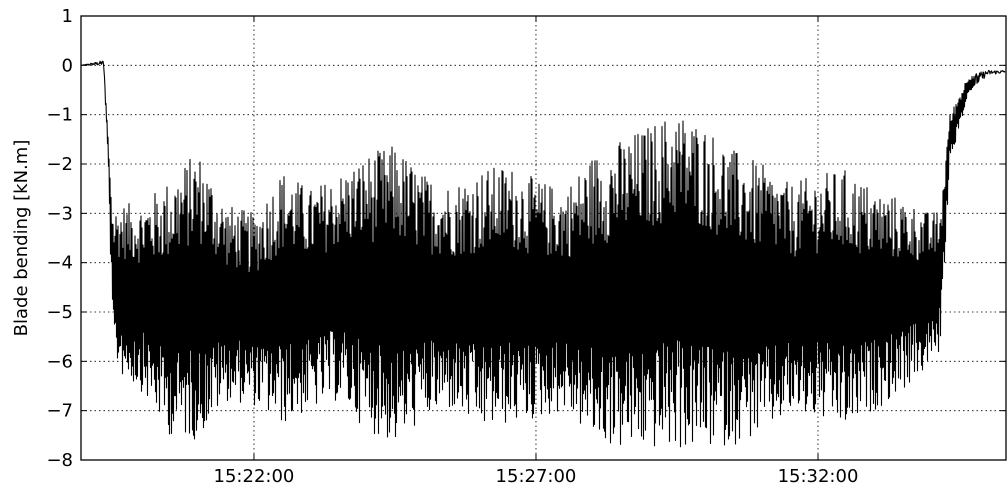  Describe the element at coordinates (21, 238) in the screenshot. I see `y-axis-label: Blade bending [kN.m]` at that location.